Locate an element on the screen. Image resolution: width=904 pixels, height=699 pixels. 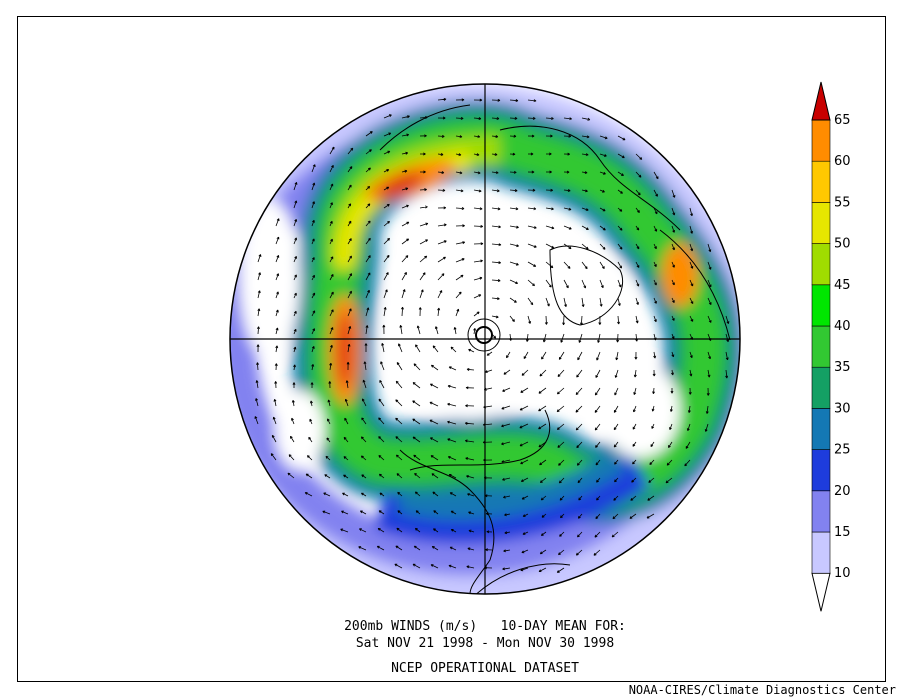
colorbar-tick-label: 65 is located at coordinates (842, 120).